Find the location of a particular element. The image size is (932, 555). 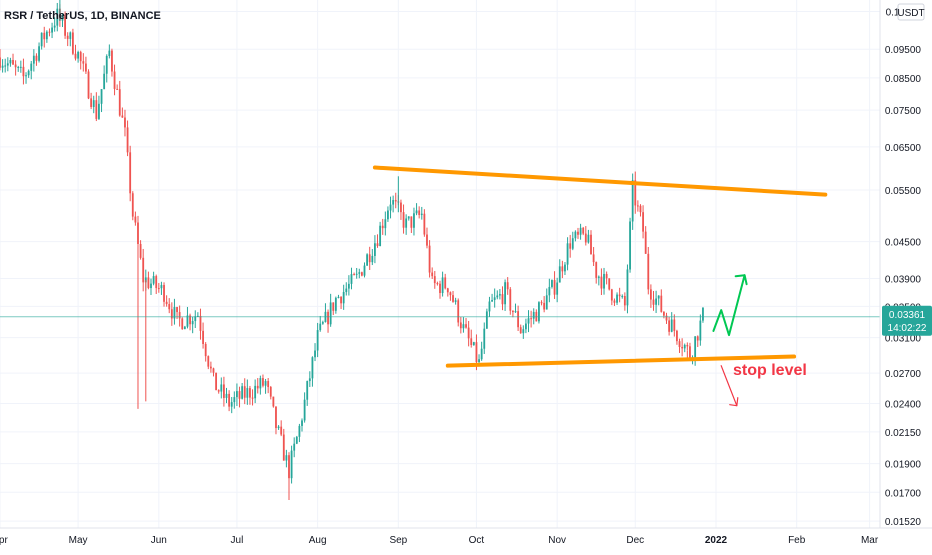

bullish-projection-arrow is located at coordinates (729, 305).